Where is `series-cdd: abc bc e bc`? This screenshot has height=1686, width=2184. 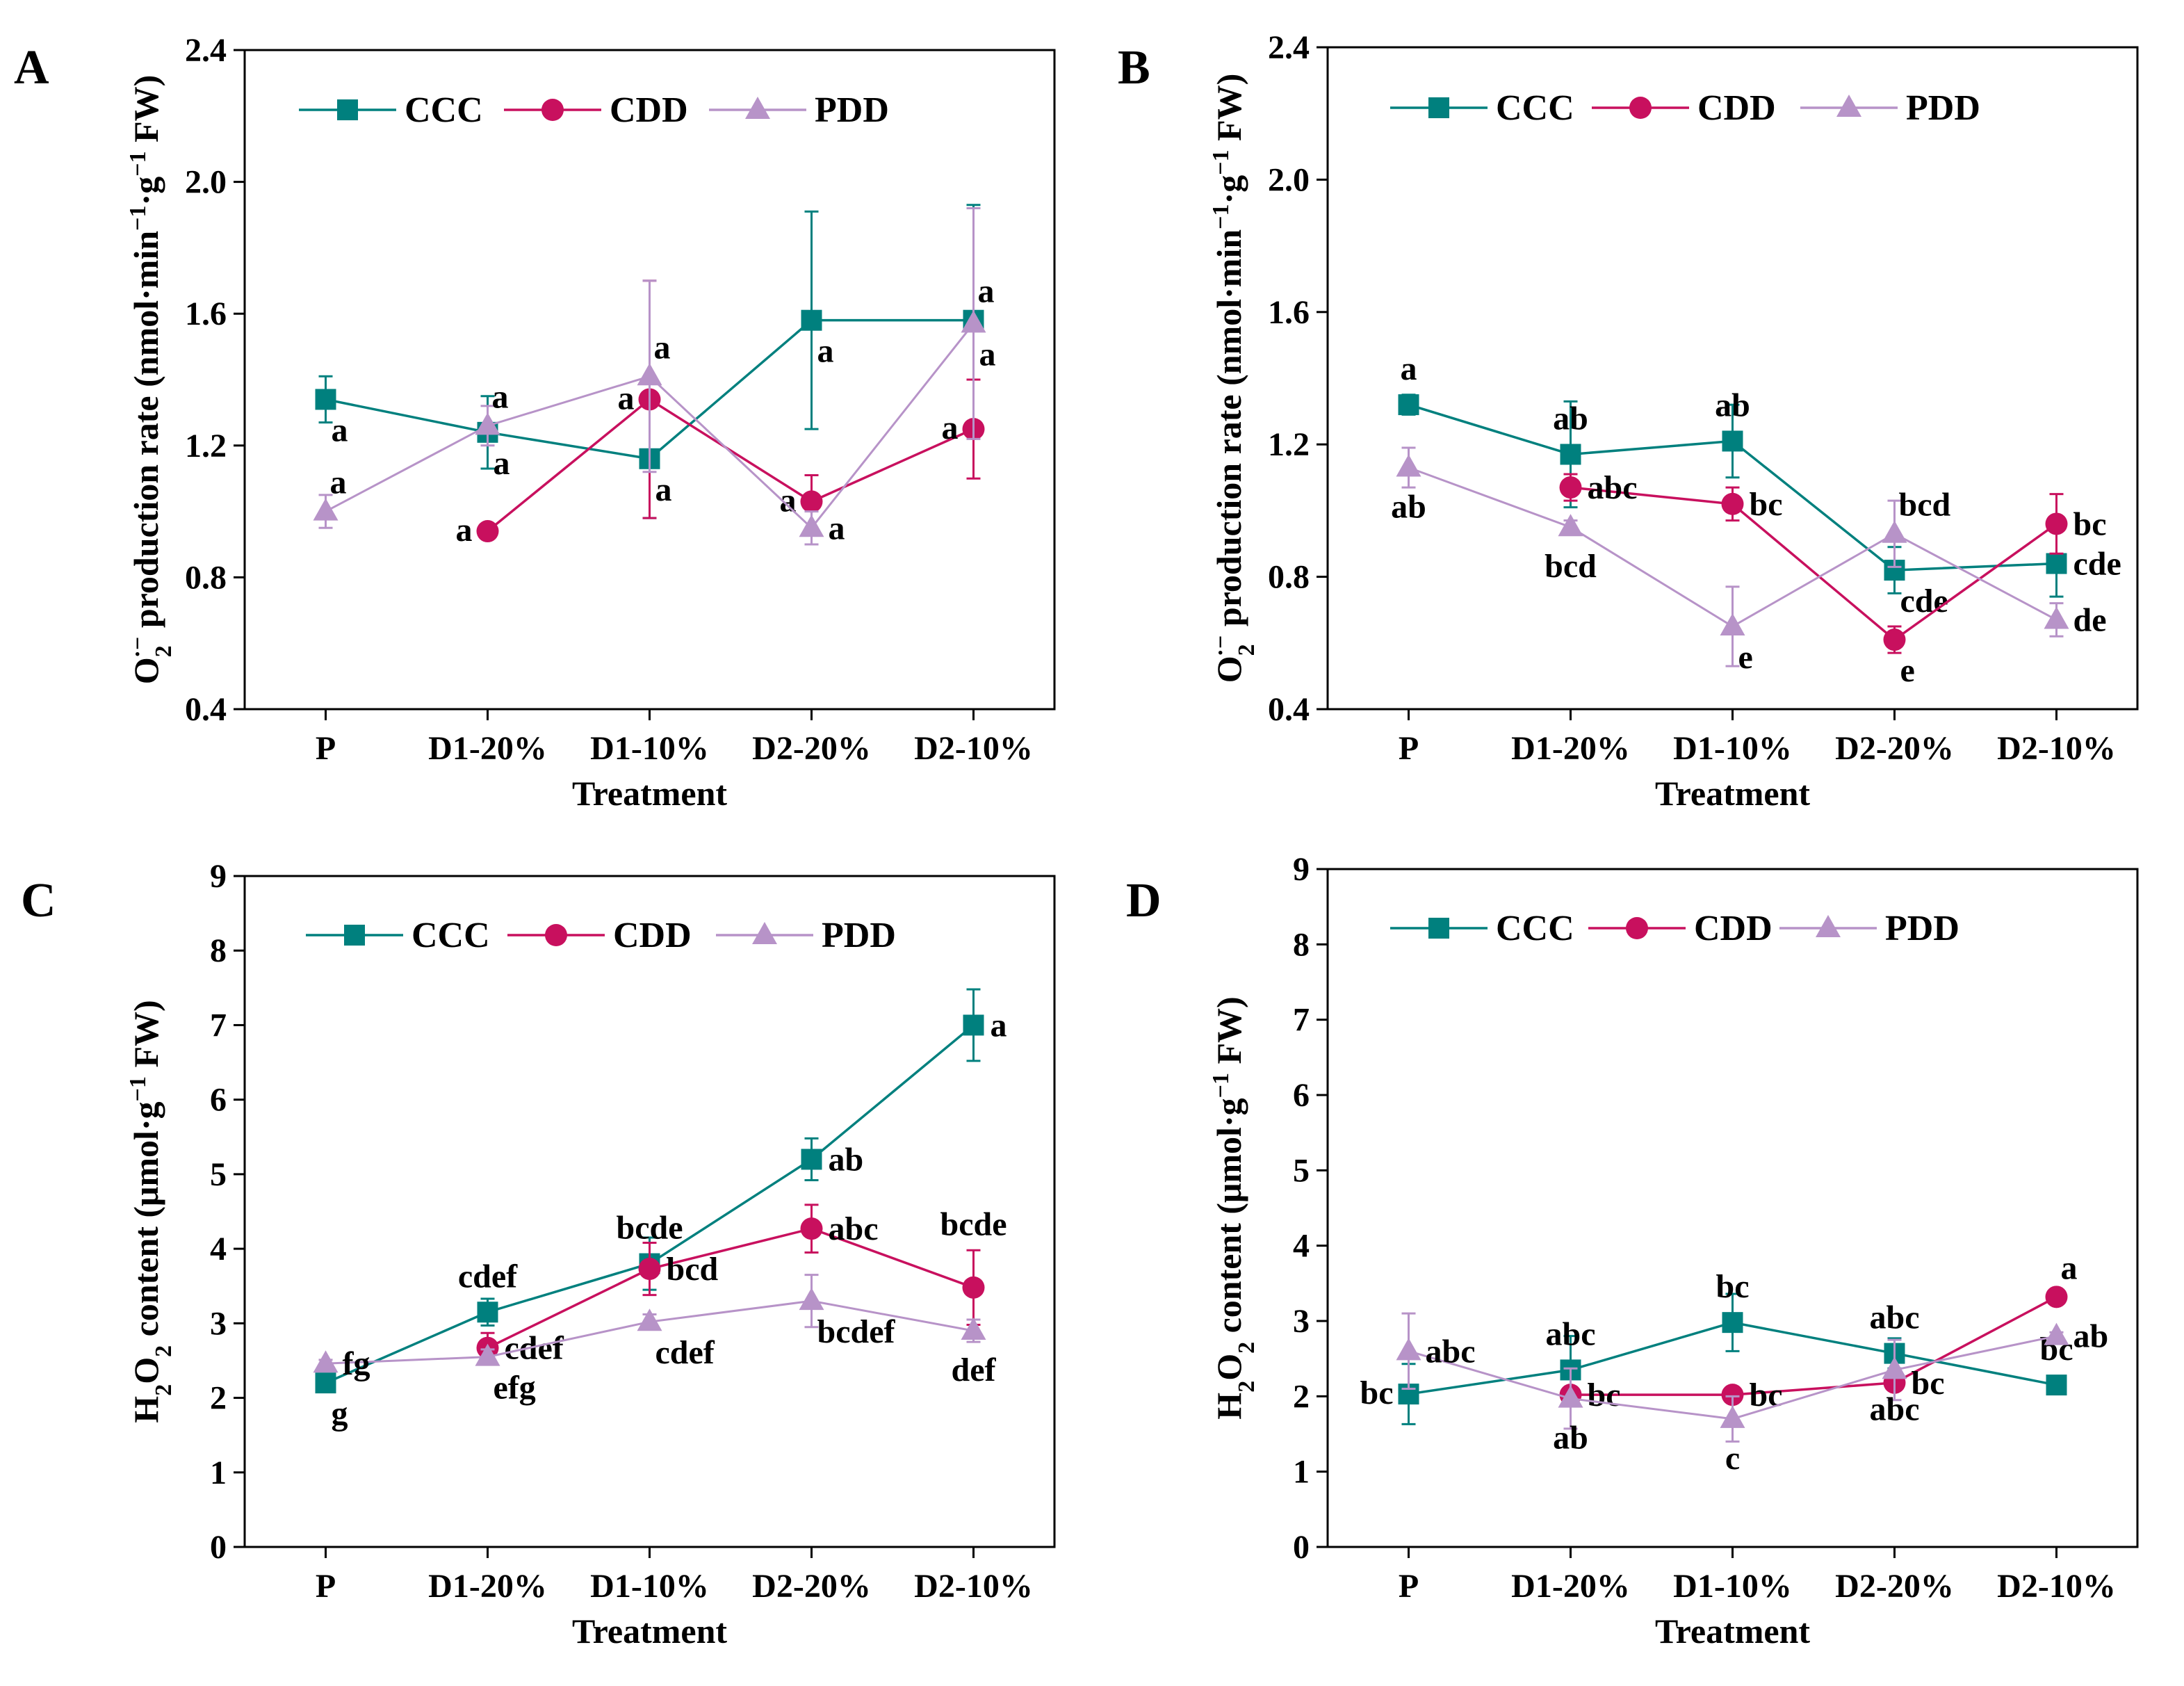 series-cdd: abc bc e bc is located at coordinates (1833, 579).